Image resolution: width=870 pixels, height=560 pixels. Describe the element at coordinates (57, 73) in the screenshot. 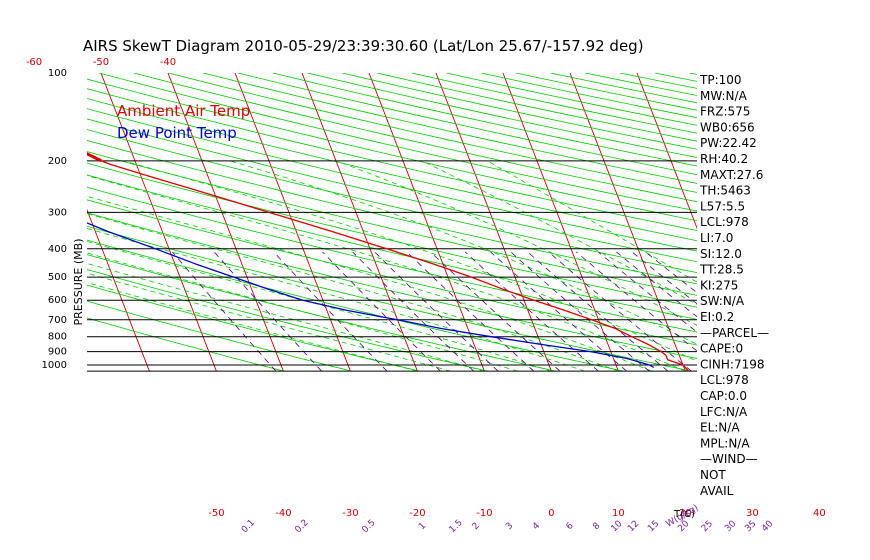

I see `pressure-tick-label: 100` at that location.